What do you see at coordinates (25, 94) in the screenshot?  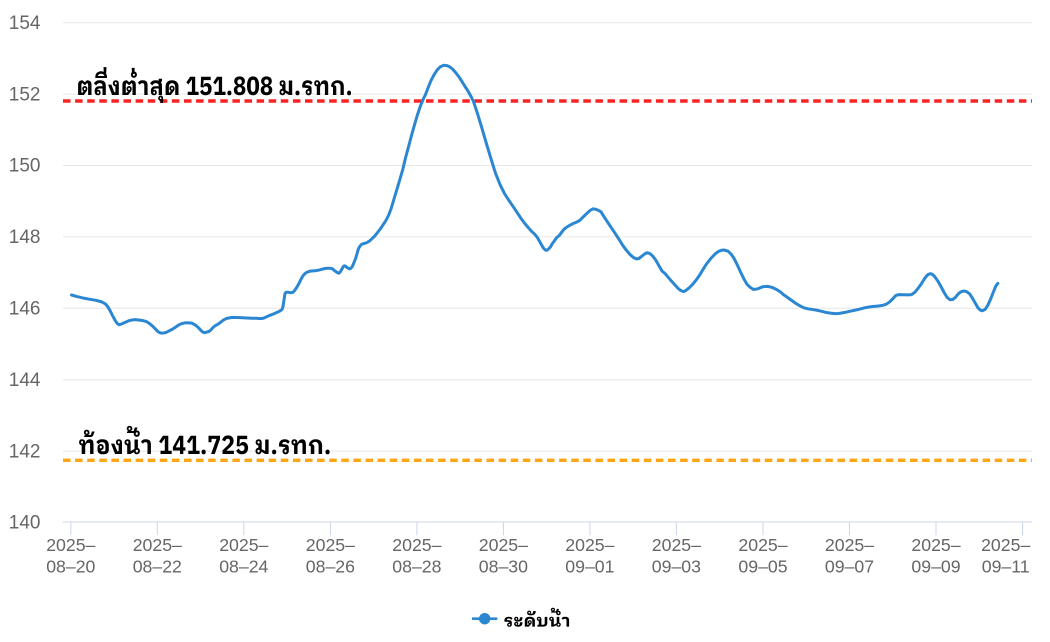 I see `svg-text: 152` at bounding box center [25, 94].